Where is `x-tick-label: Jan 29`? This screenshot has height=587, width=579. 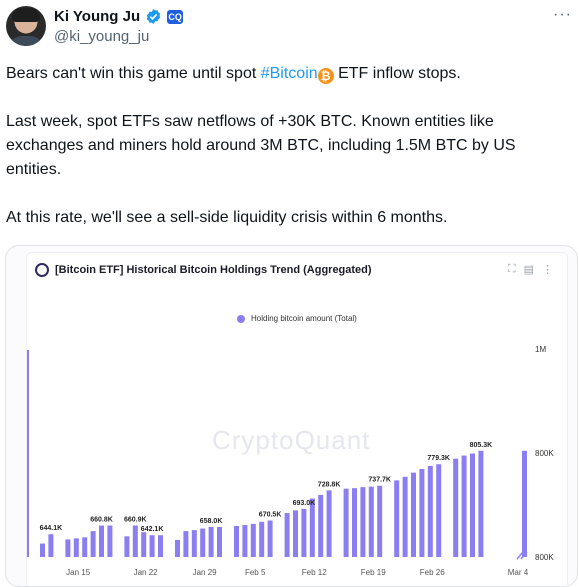 x-tick-label: Jan 29 is located at coordinates (205, 572).